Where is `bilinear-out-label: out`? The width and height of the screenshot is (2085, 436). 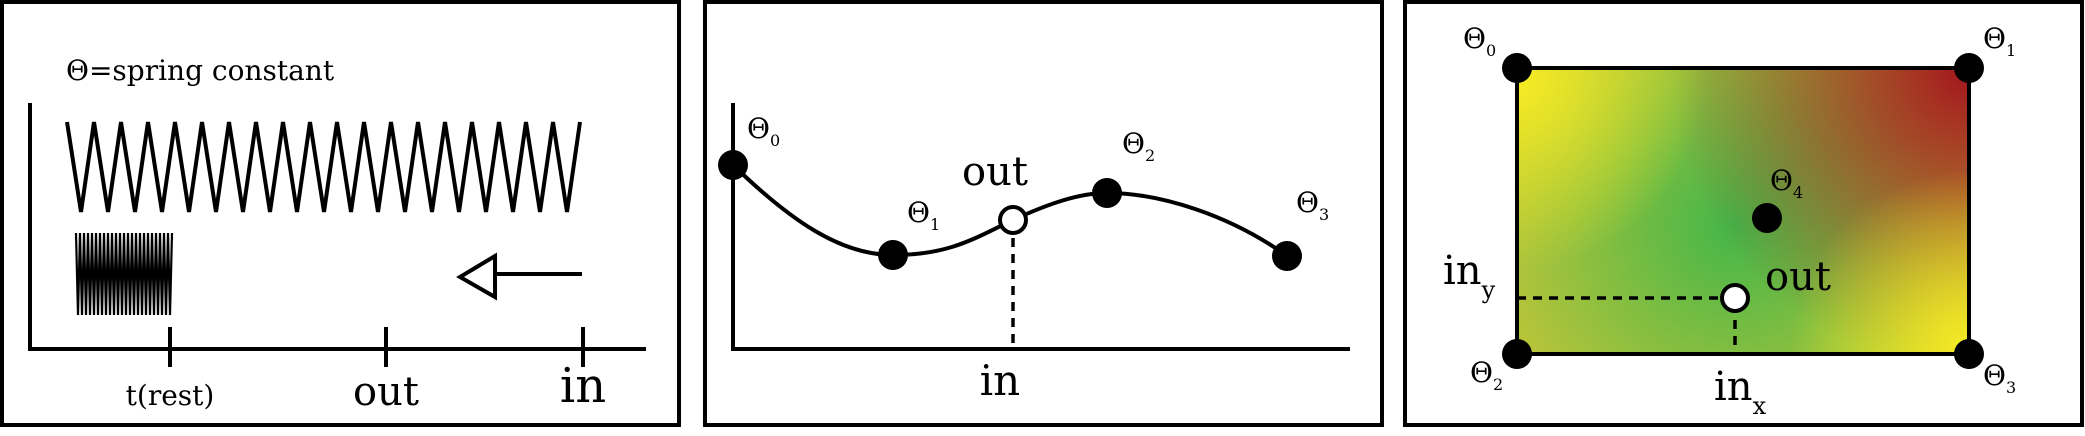
bilinear-out-label: out is located at coordinates (1798, 277).